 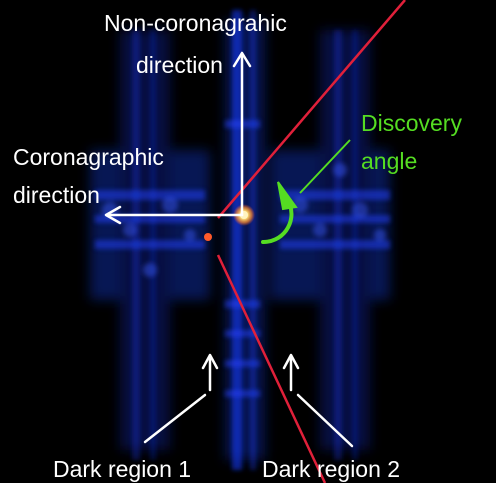 I want to click on dark-region-2-label: Dark region 2, so click(x=331, y=469).